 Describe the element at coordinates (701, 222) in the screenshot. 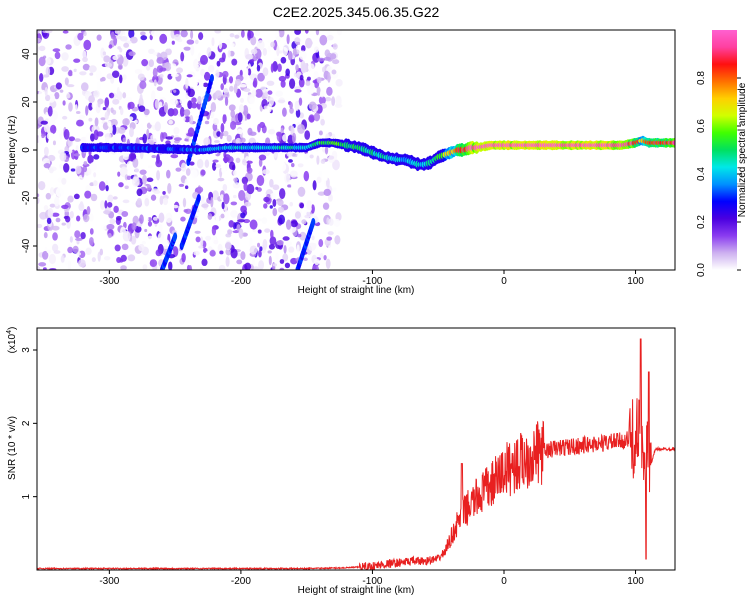

I see `colorbar-tick-label: 0.2` at that location.